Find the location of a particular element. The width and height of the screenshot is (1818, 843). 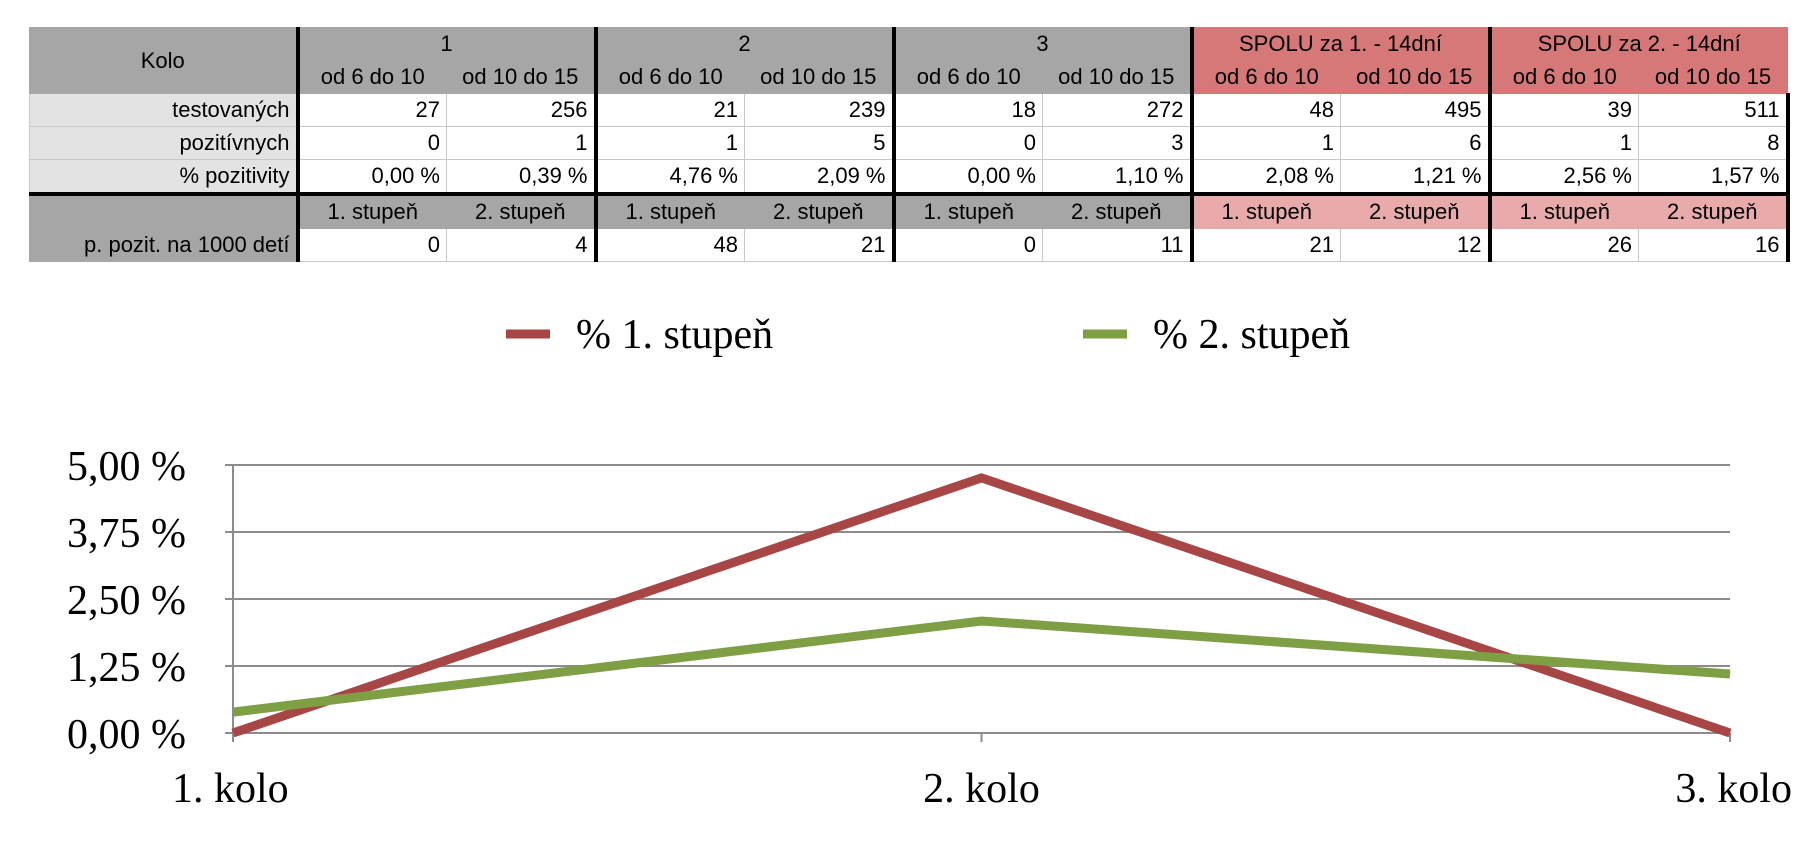

y-tick-label: 0,00 % is located at coordinates (126, 735).